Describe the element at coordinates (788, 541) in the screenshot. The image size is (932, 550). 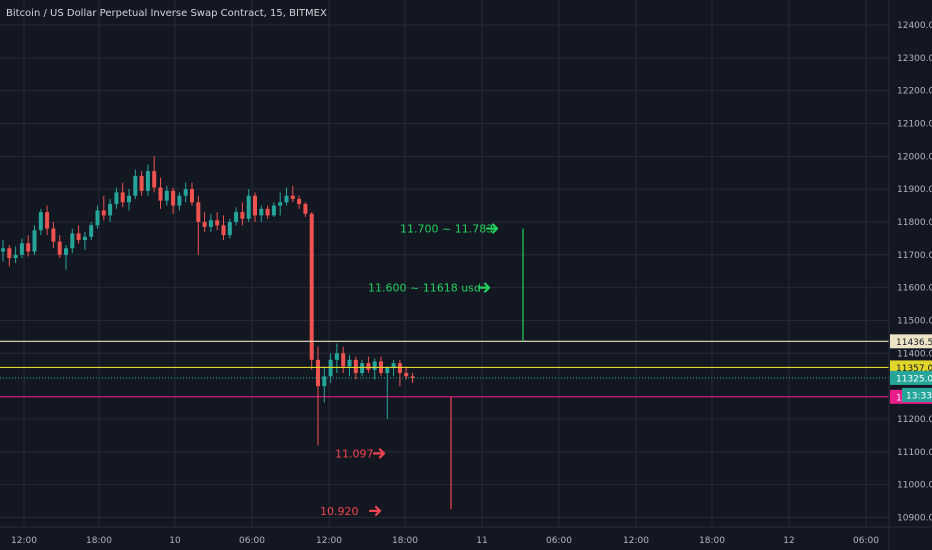
I see `time-tick-label: 12` at that location.